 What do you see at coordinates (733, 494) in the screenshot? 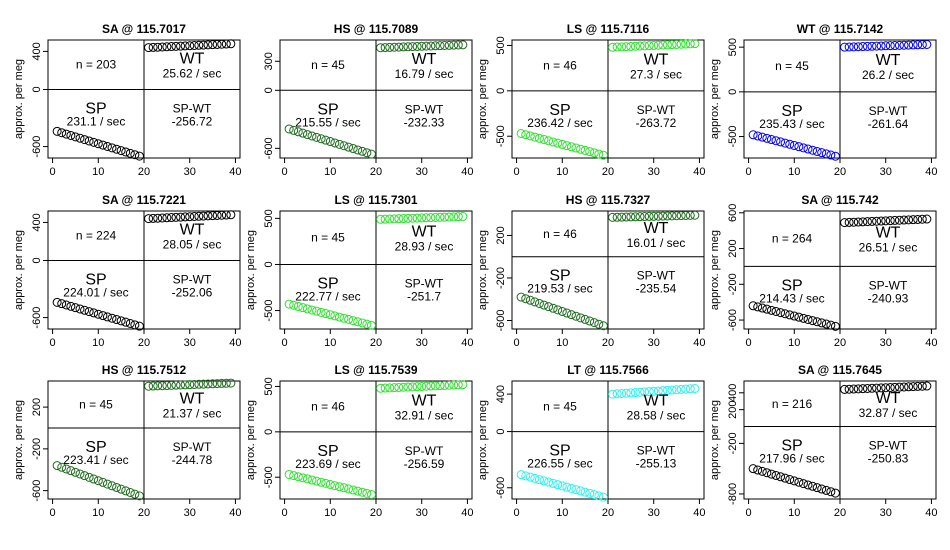
I see `y-tick-label: -800` at bounding box center [733, 494].